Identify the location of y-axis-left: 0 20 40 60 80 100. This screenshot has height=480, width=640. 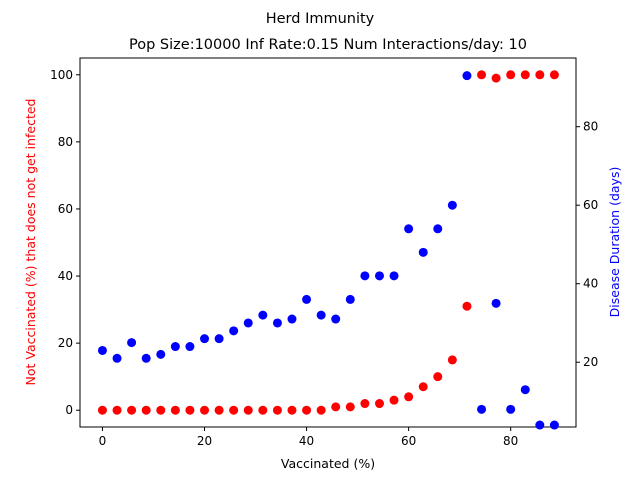
(65, 242).